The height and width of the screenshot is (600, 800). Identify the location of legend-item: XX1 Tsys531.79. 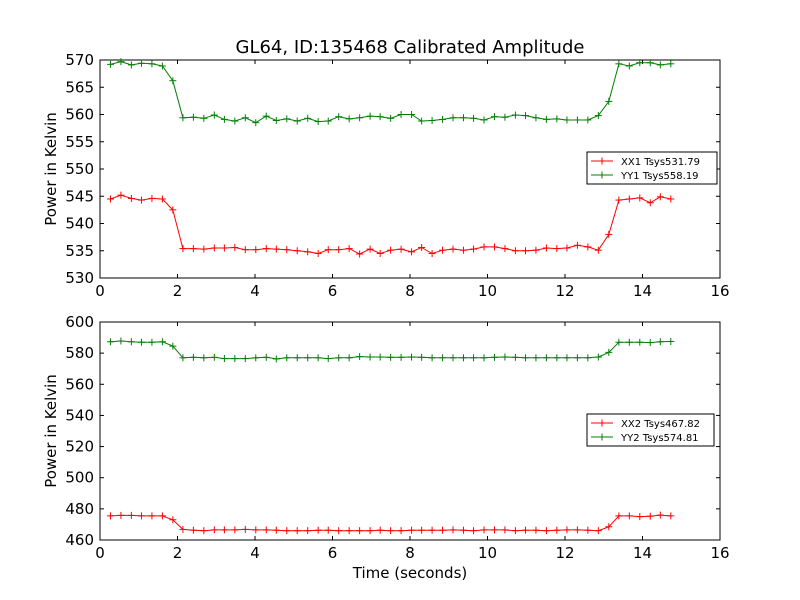
(645, 162).